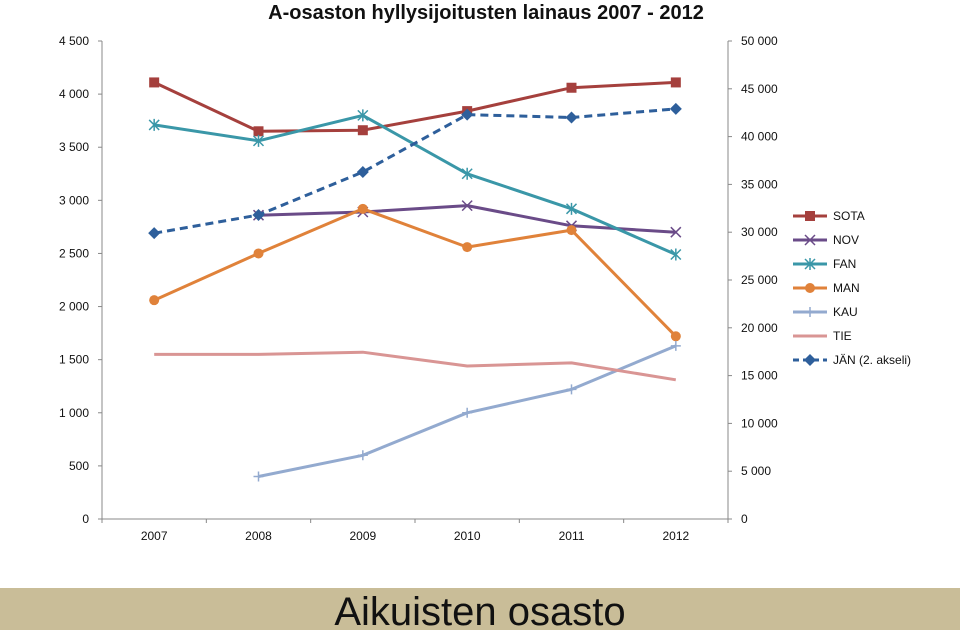  I want to click on series-tie, so click(415, 366).